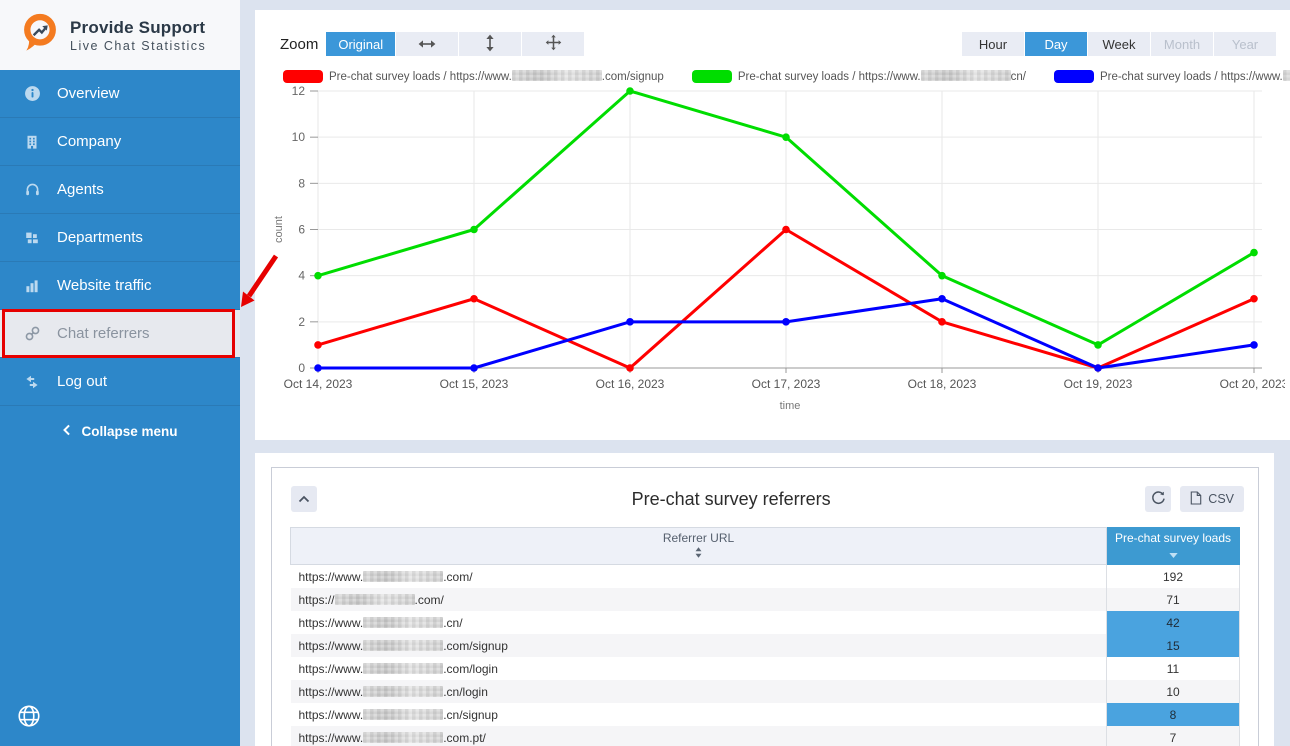 The image size is (1290, 746). Describe the element at coordinates (1056, 44) in the screenshot. I see `period-button-day: Day` at that location.